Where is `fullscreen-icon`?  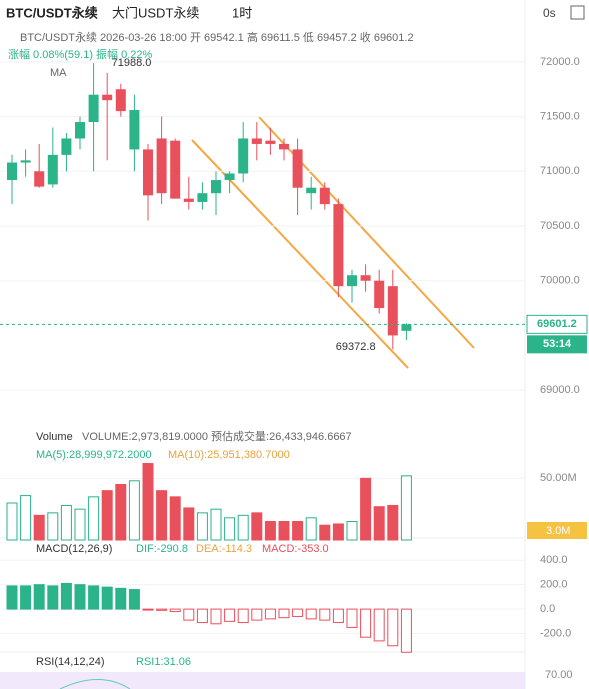
fullscreen-icon is located at coordinates (577, 12).